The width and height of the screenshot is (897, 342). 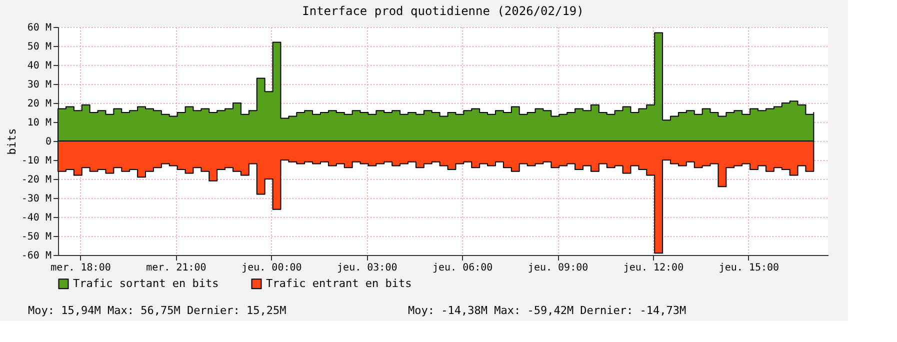 What do you see at coordinates (272, 268) in the screenshot?
I see `x-tick-label: jeu. 00:00` at bounding box center [272, 268].